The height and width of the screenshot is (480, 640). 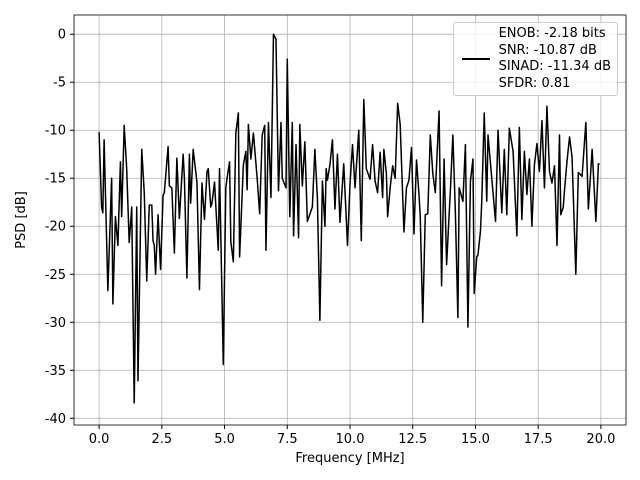 I want to click on y-tick-label: -30, so click(x=55, y=323).